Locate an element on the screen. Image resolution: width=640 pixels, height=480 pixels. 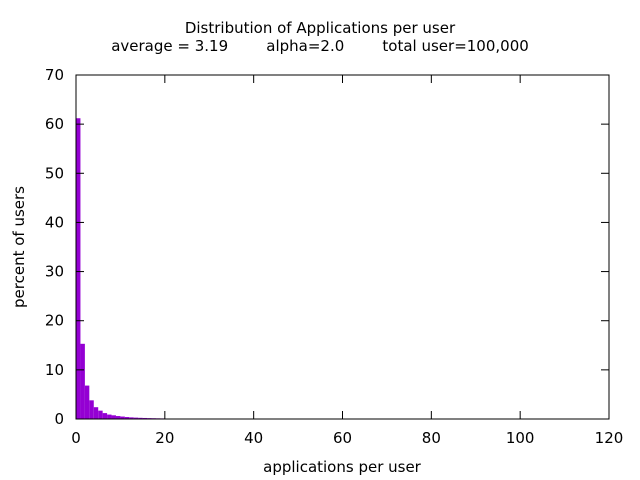
y-tick-label-40: 40 is located at coordinates (54, 222).